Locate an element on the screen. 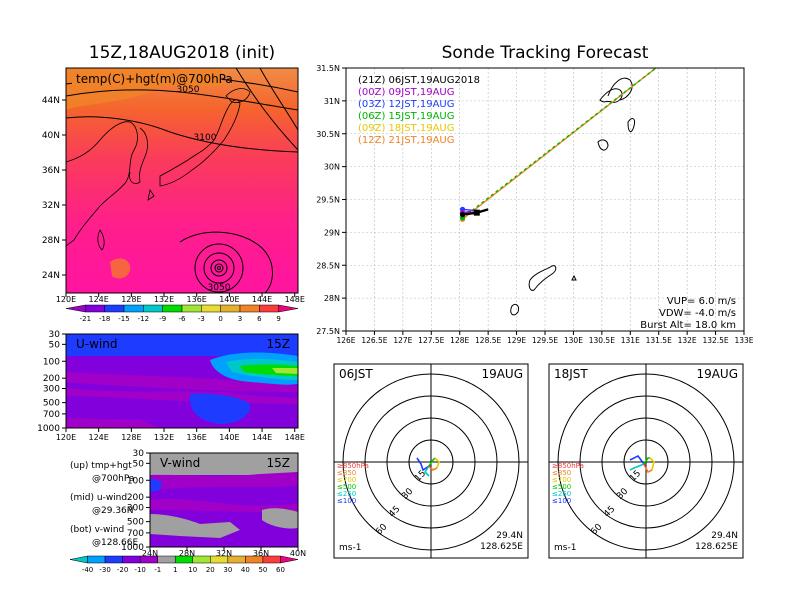  note-line: (mid) u-wind is located at coordinates (98, 498).